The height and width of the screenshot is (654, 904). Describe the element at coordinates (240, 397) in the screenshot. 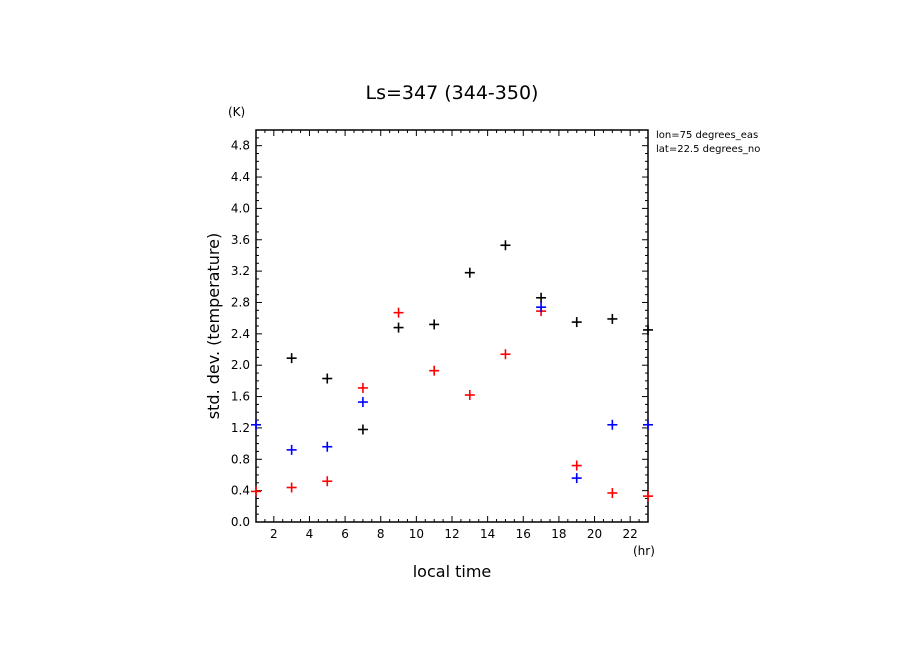

I see `y-tick-label: 1.6` at that location.